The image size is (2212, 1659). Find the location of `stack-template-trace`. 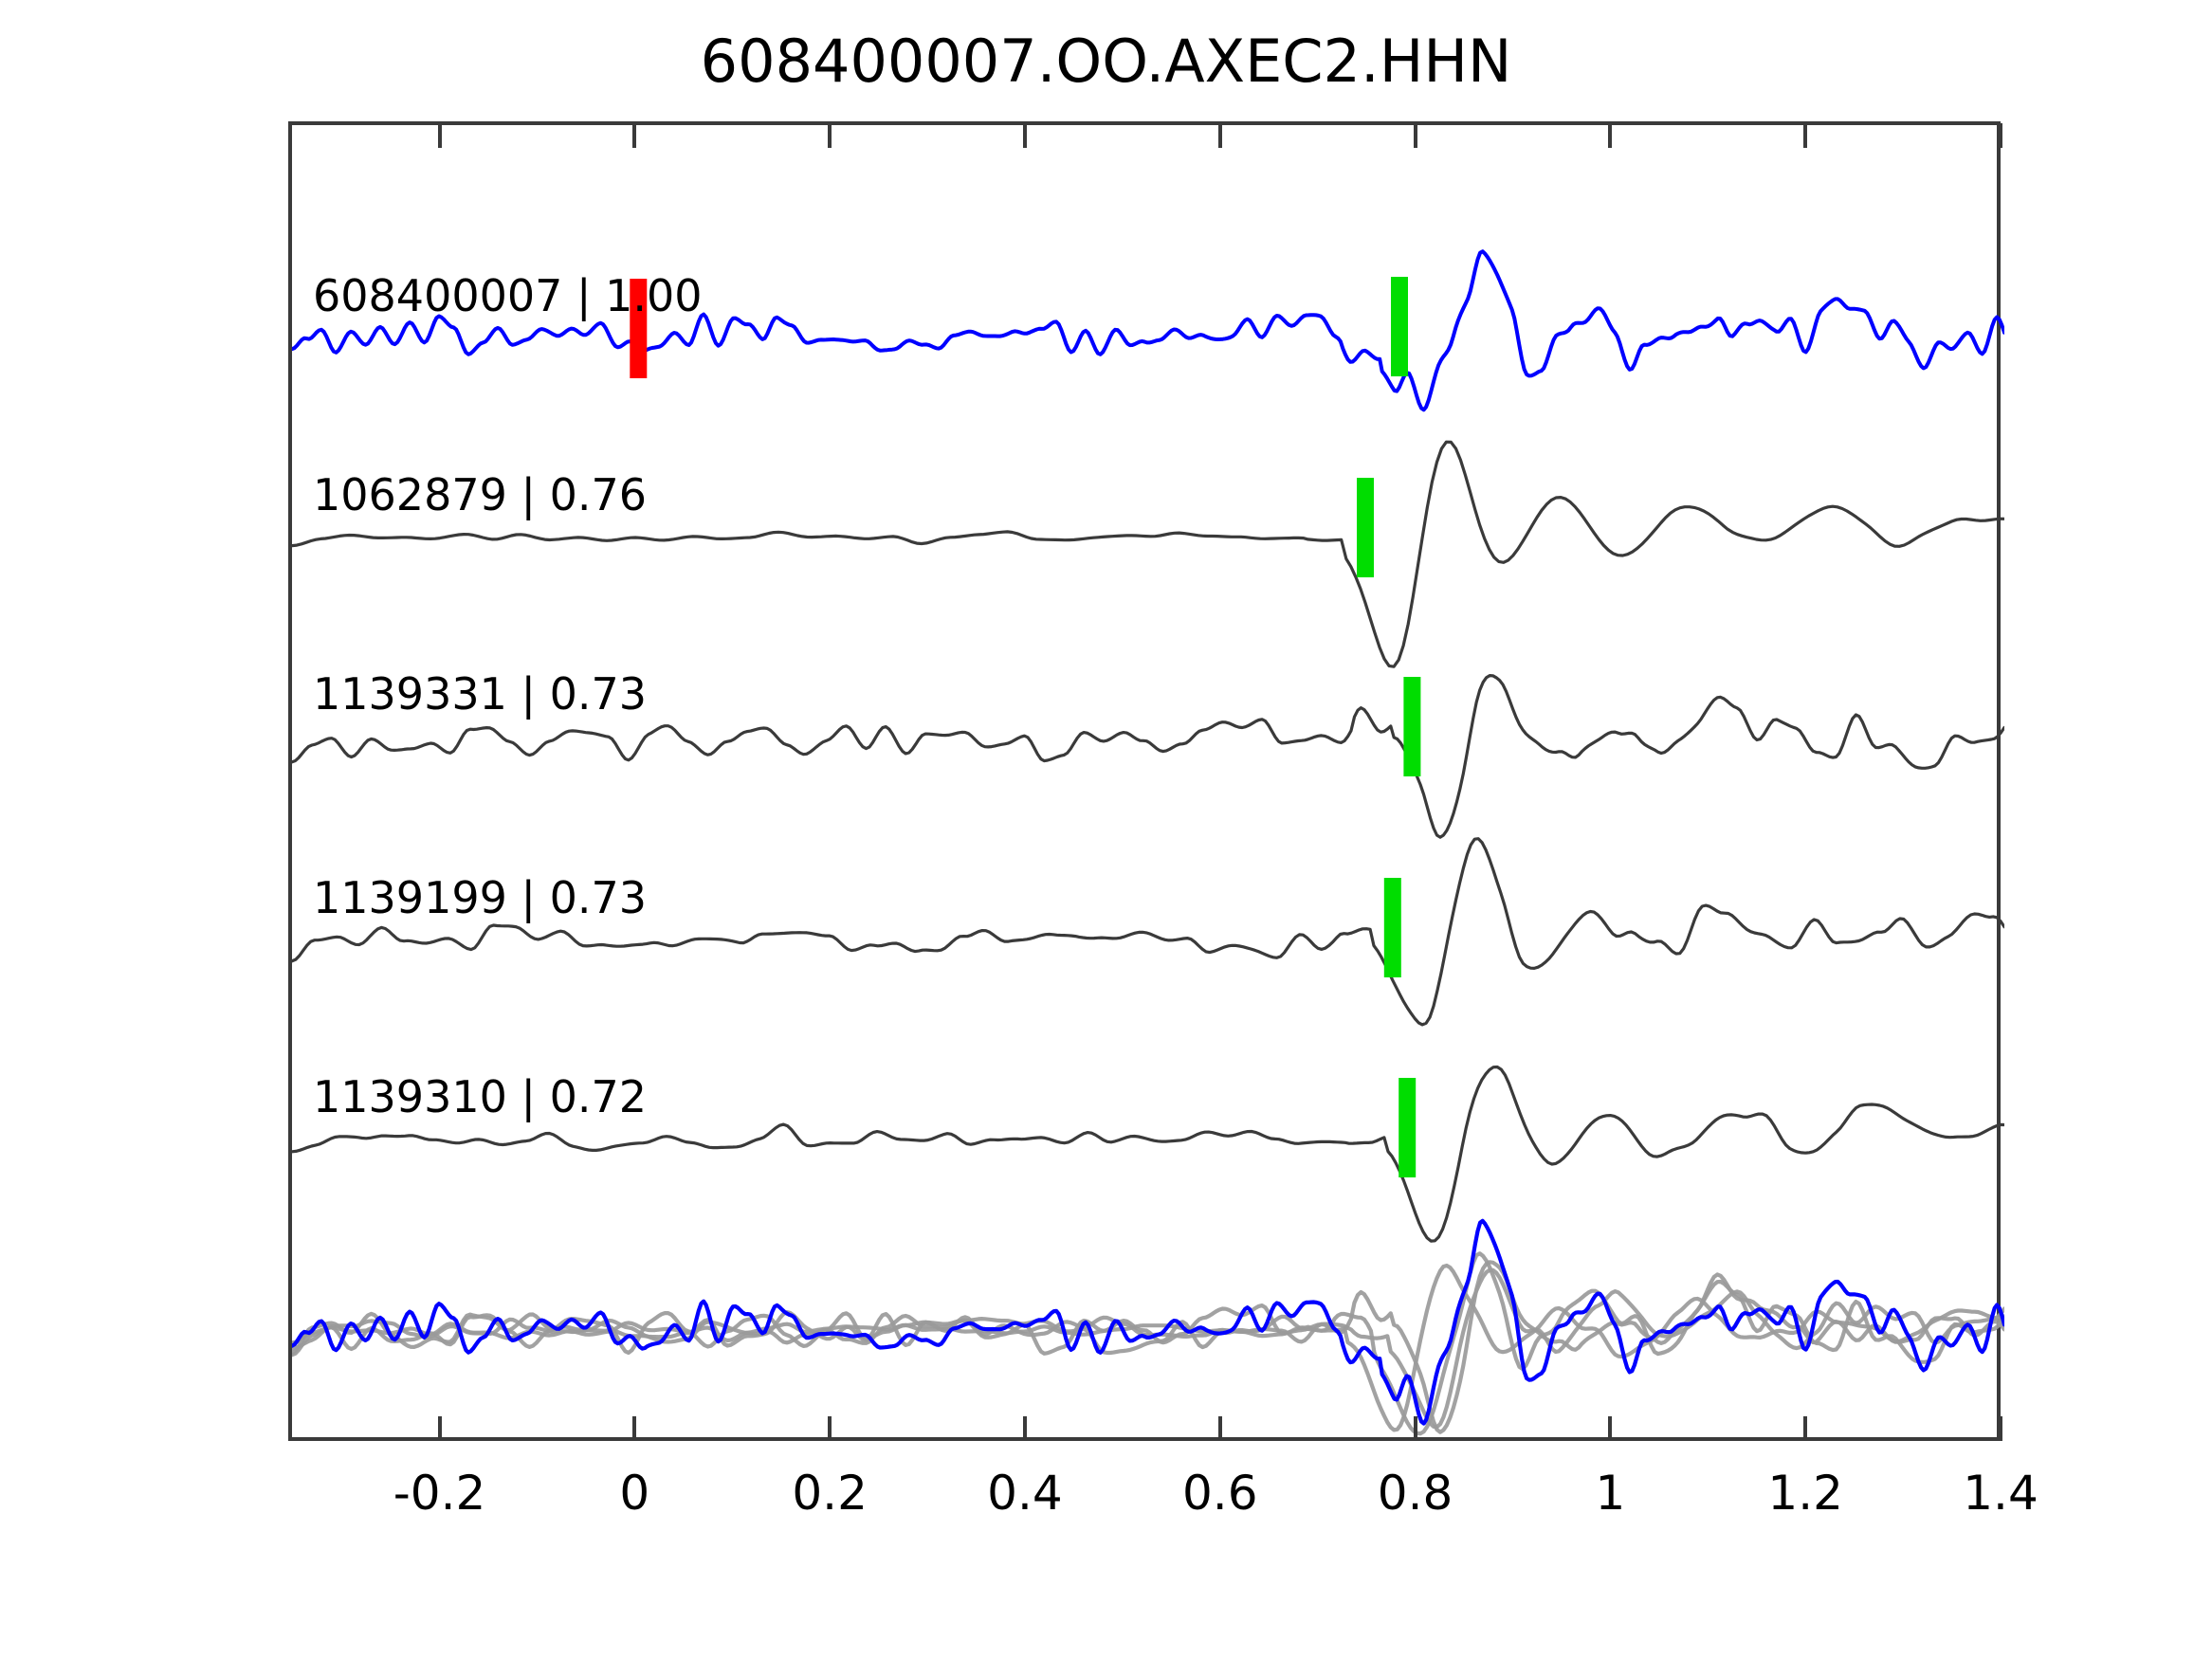

stack-template-trace is located at coordinates (1148, 1322).